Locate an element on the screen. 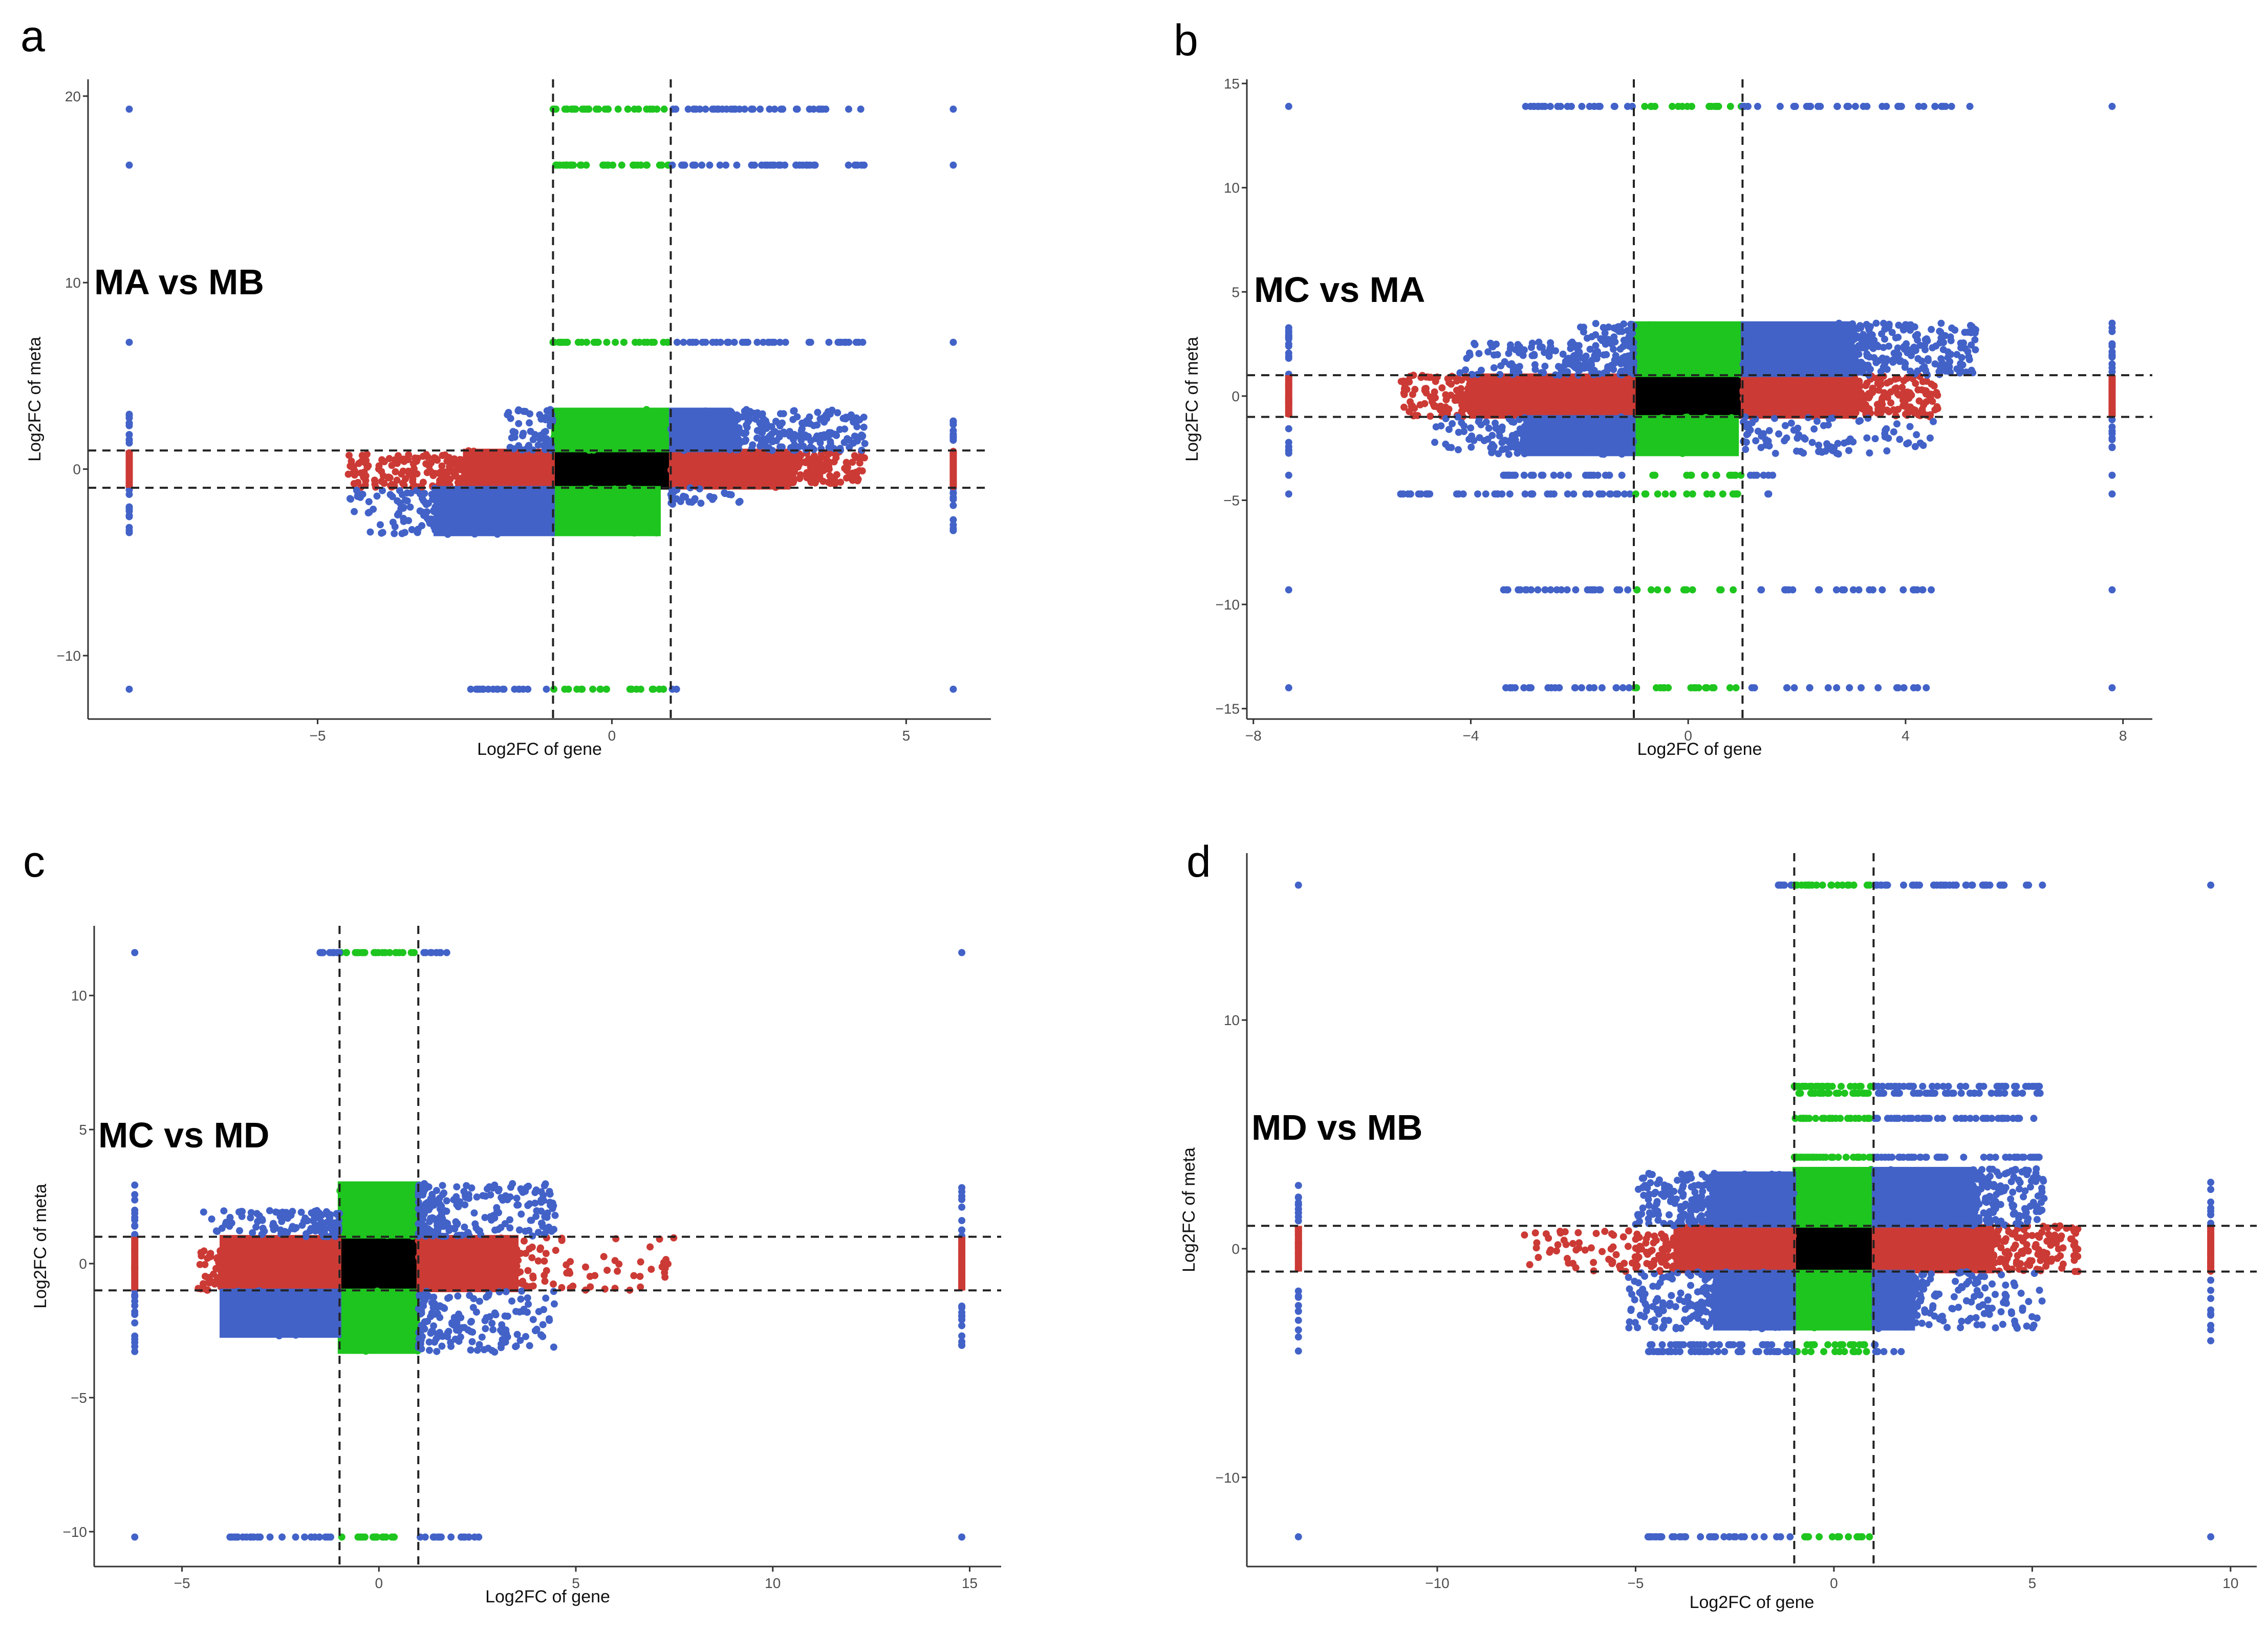 This screenshot has height=1630, width=2268. y-tick-label: 0 is located at coordinates (83, 1264).